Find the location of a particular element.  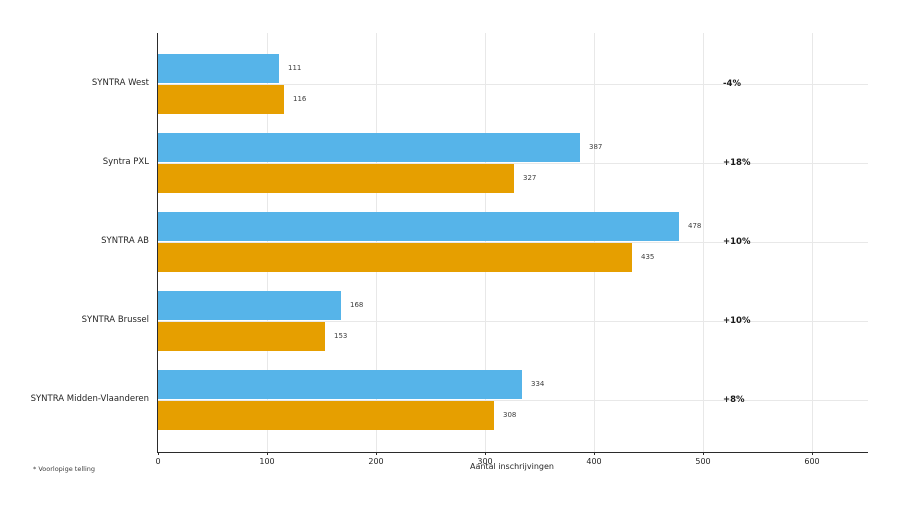

category-label: SYNTRA Midden-Vlaanderen is located at coordinates (89, 399).